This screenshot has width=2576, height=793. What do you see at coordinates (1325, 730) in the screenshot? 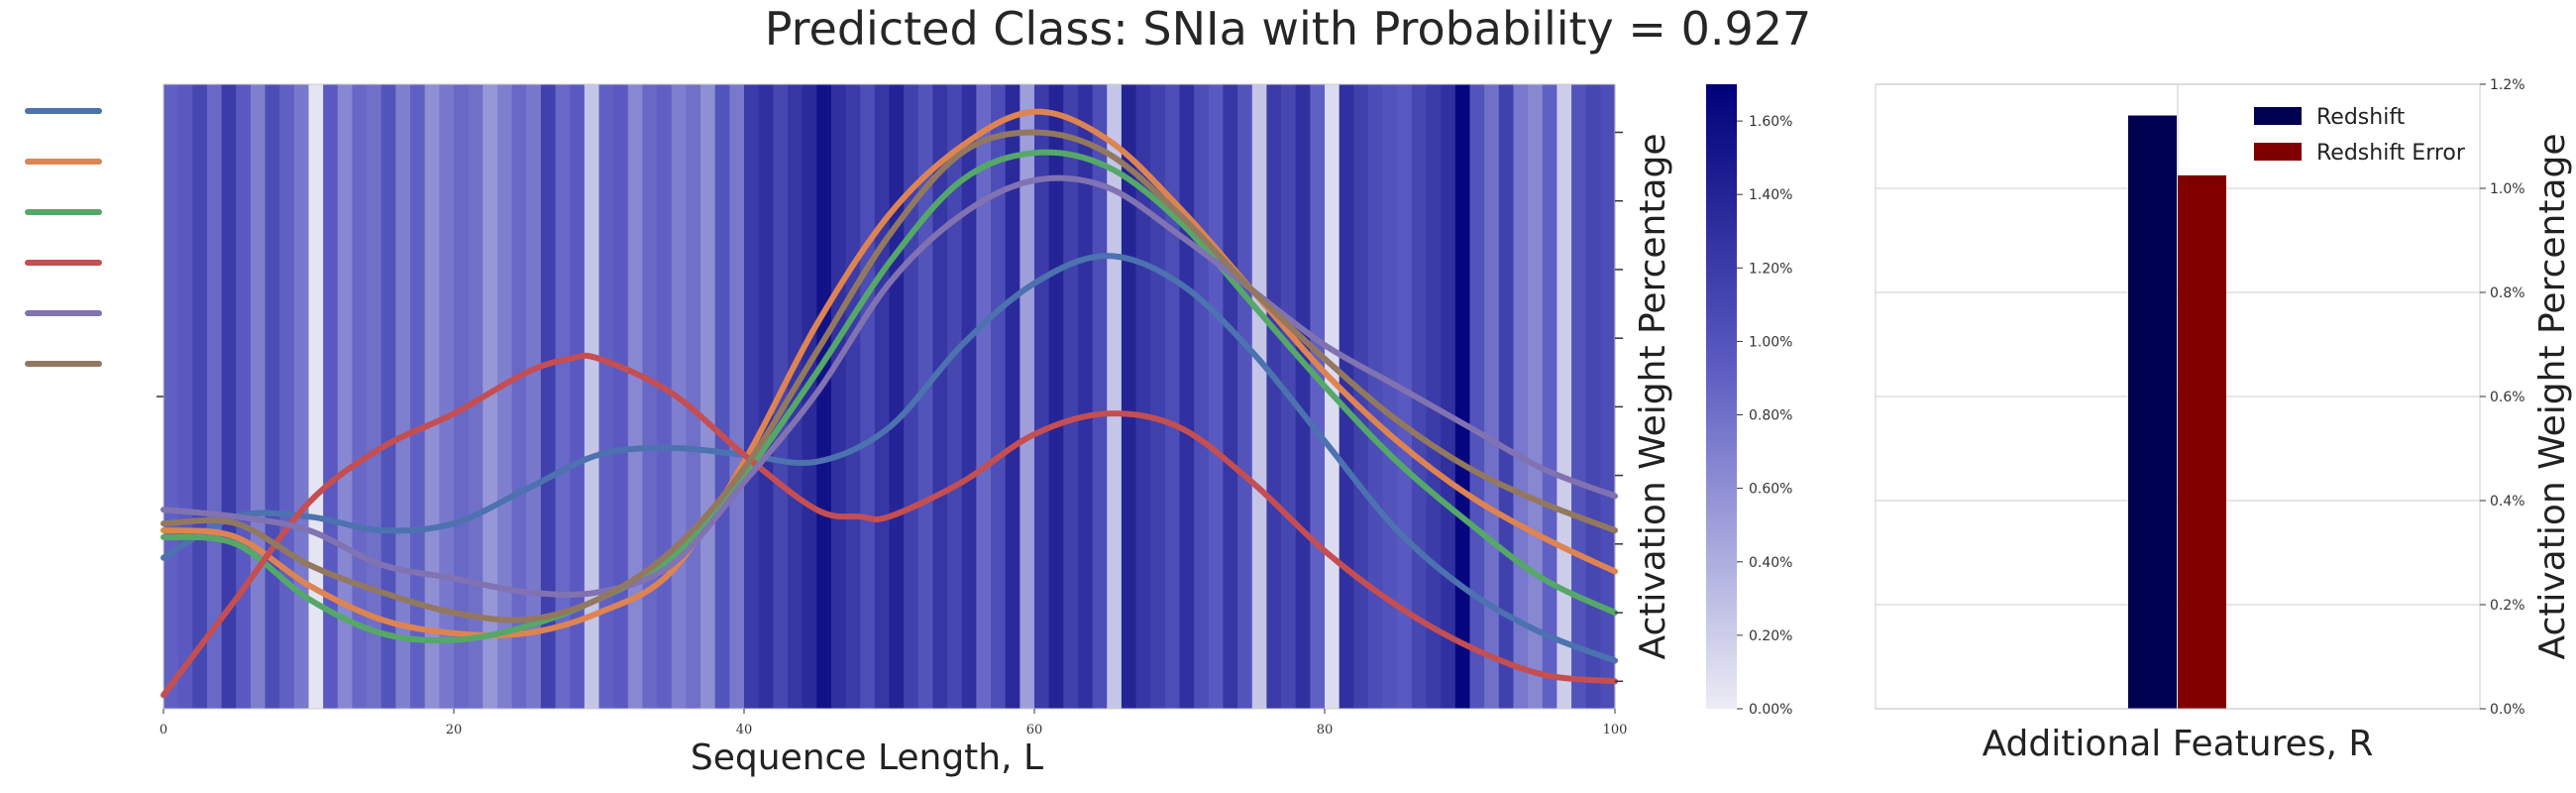
I see `x-tick-label: 80` at bounding box center [1325, 730].